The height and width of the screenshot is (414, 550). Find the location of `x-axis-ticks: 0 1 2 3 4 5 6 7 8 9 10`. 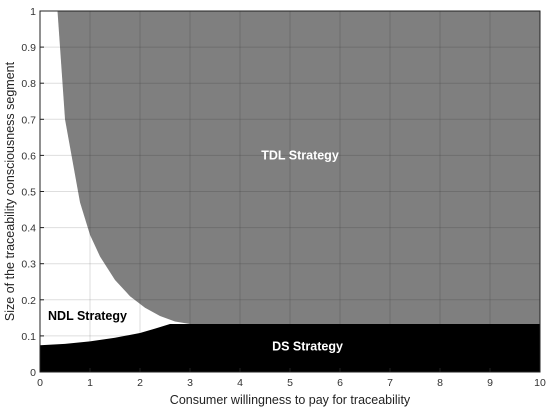

x-axis-ticks: 0 1 2 3 4 5 6 7 8 9 10 is located at coordinates (291, 378).